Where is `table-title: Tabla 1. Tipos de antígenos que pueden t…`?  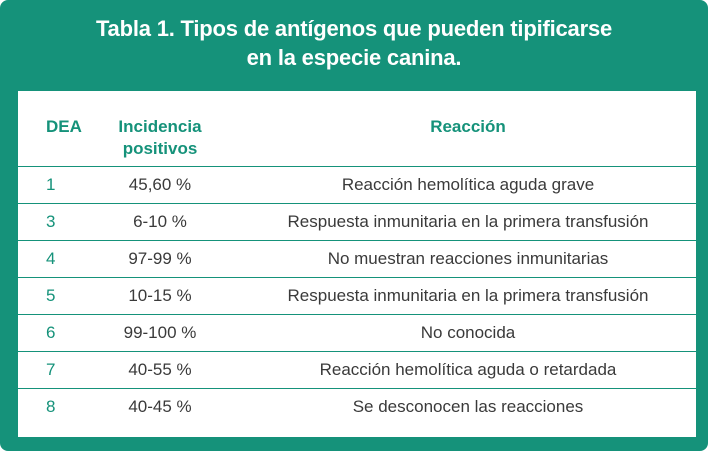
table-title: Tabla 1. Tipos de antígenos que pueden t… is located at coordinates (354, 43).